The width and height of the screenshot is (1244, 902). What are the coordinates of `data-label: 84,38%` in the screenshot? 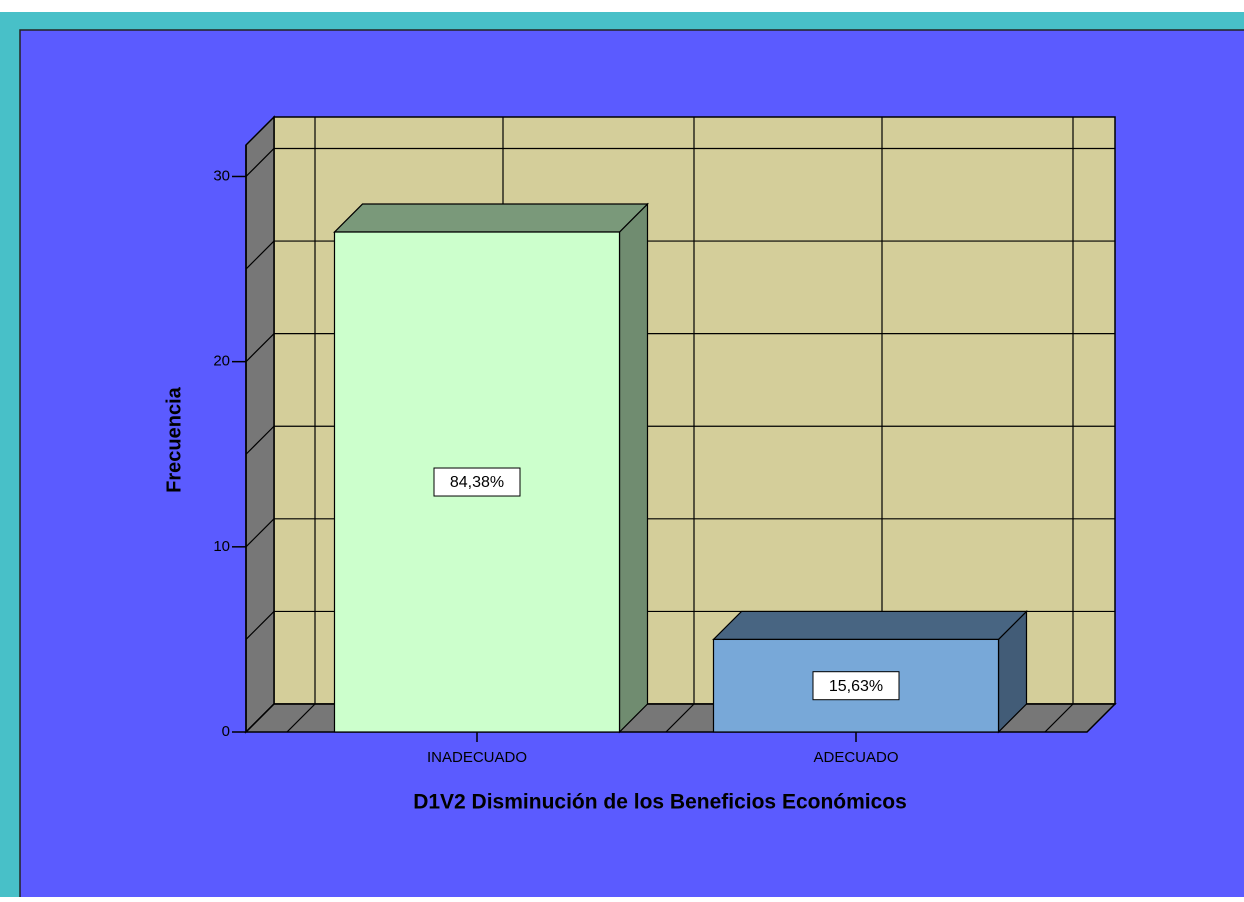 It's located at (477, 482).